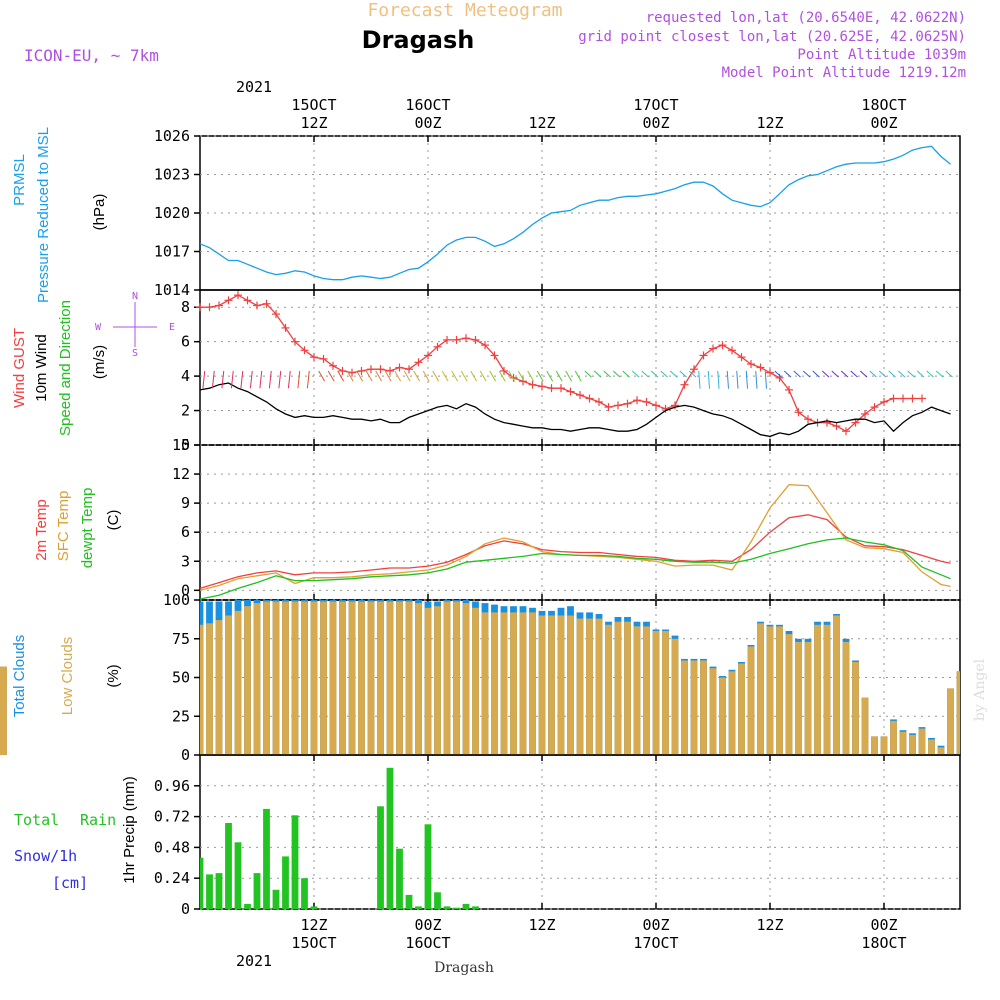 This screenshot has width=1000, height=1000. What do you see at coordinates (99, 362) in the screenshot?
I see `wind-unit: (m/s)` at bounding box center [99, 362].